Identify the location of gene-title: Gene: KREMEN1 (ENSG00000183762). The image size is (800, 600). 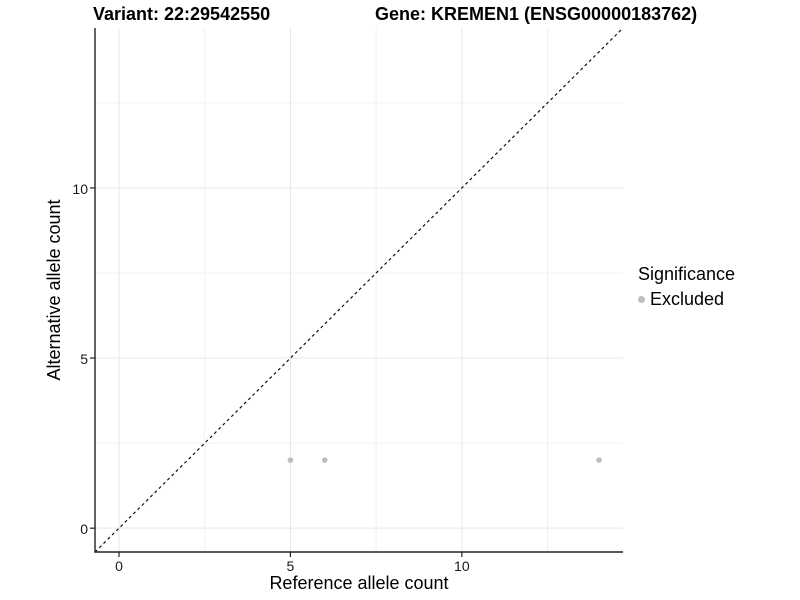
(536, 14).